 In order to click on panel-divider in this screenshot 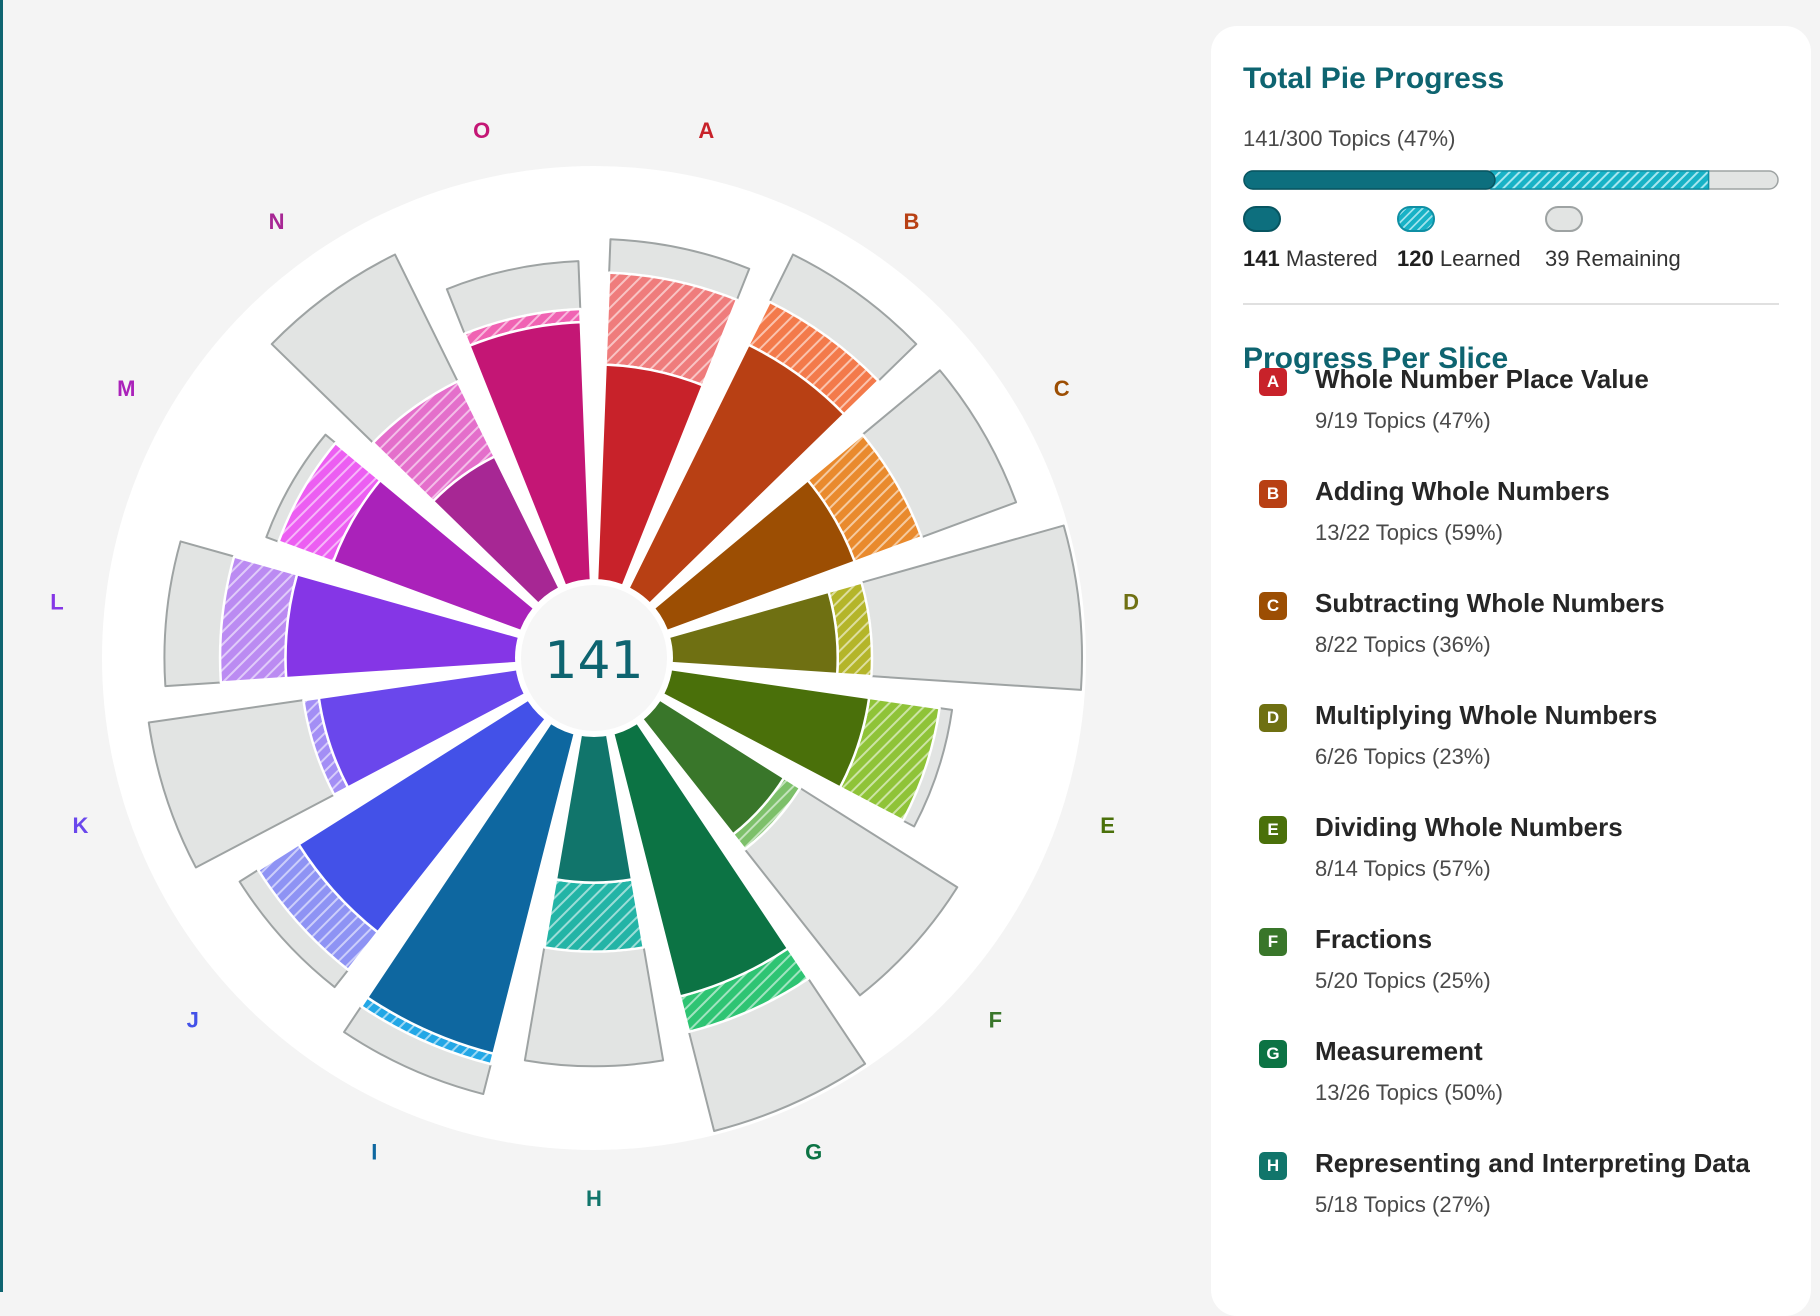, I will do `click(1511, 304)`.